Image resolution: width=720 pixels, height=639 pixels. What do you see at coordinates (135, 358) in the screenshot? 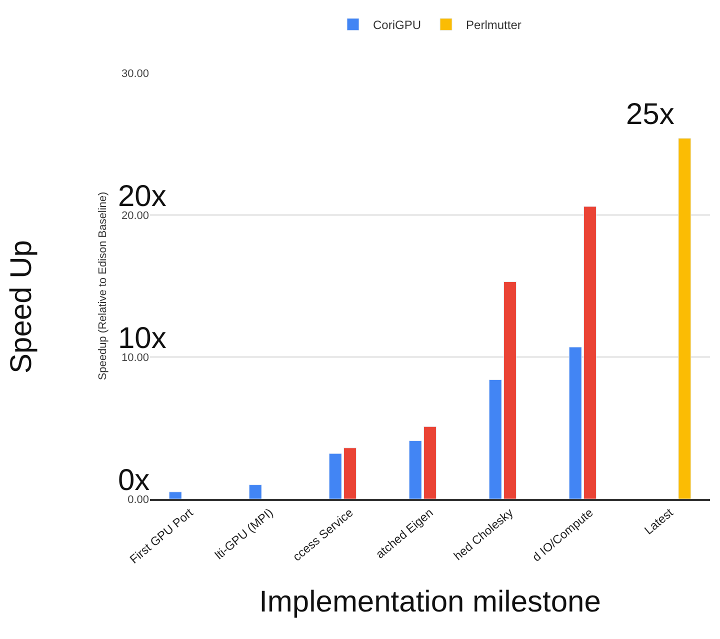
I see `y-tick-label: 10.00` at bounding box center [135, 358].